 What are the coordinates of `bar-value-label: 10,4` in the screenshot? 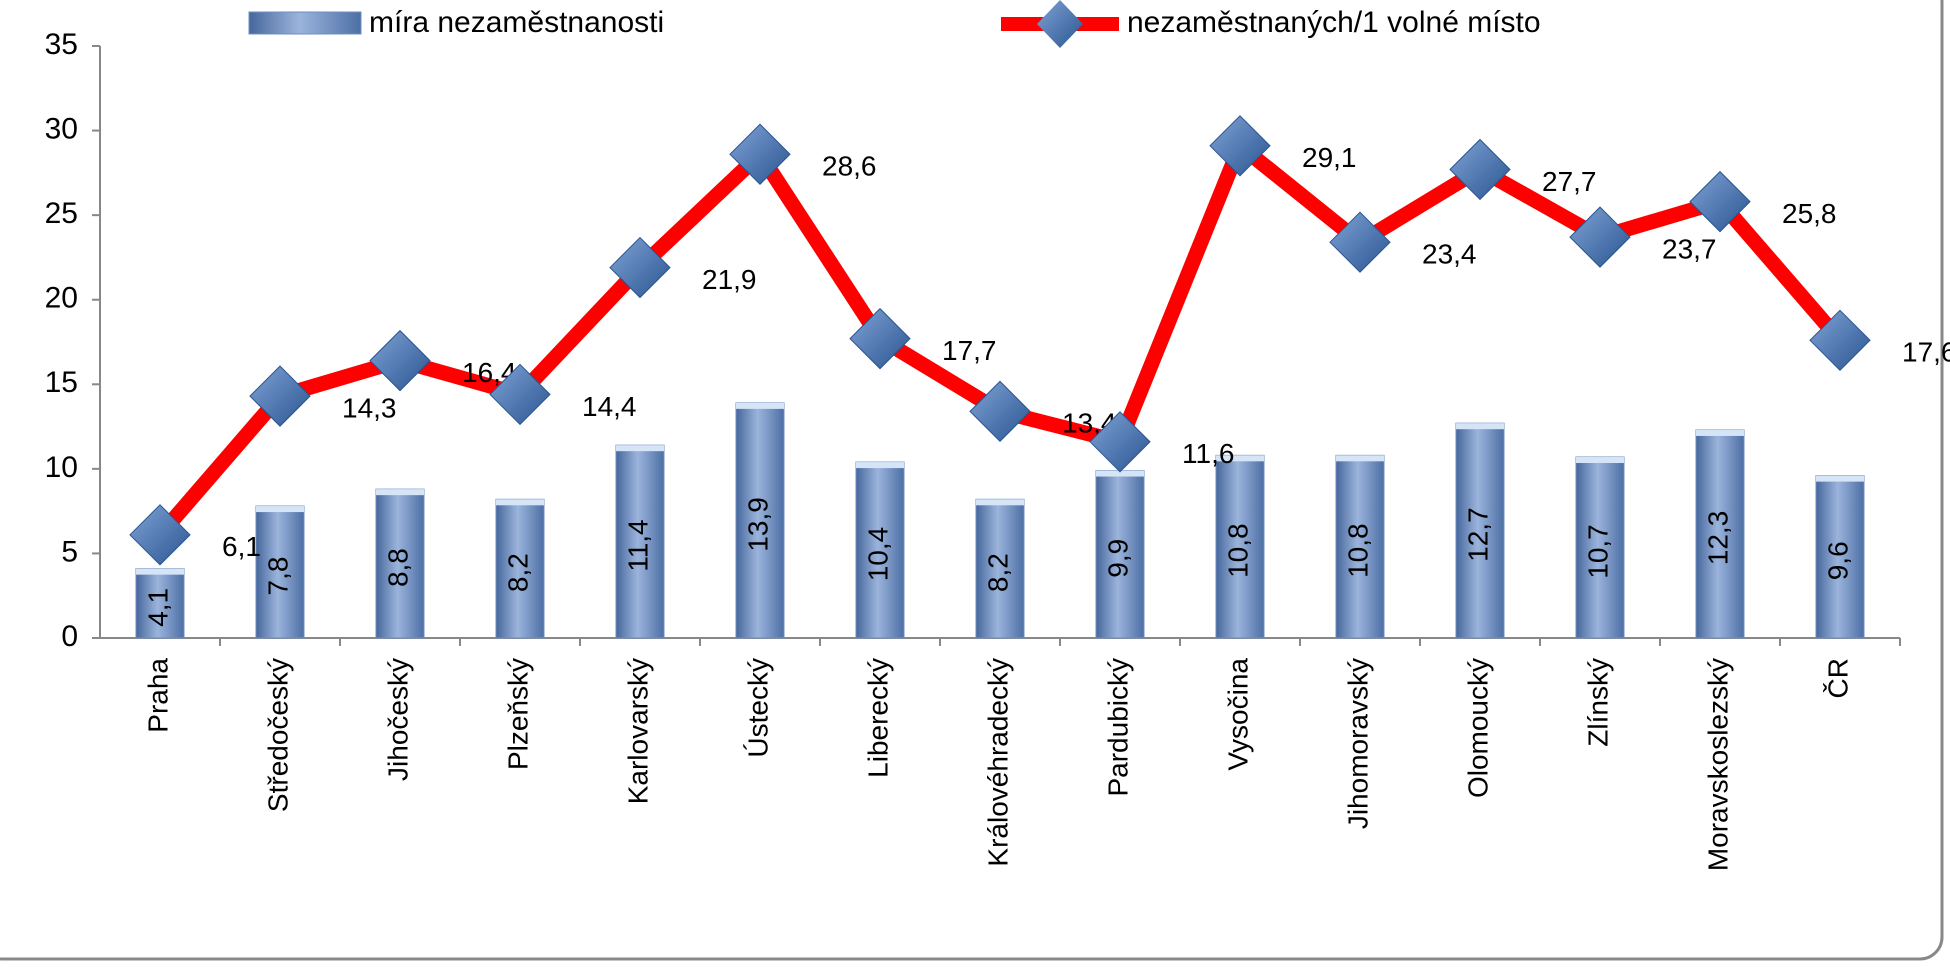 It's located at (877, 554).